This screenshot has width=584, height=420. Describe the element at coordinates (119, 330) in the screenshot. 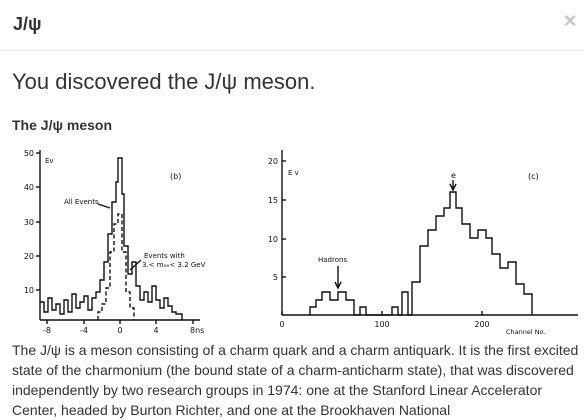

I see `left-x-tick-label: 0` at that location.